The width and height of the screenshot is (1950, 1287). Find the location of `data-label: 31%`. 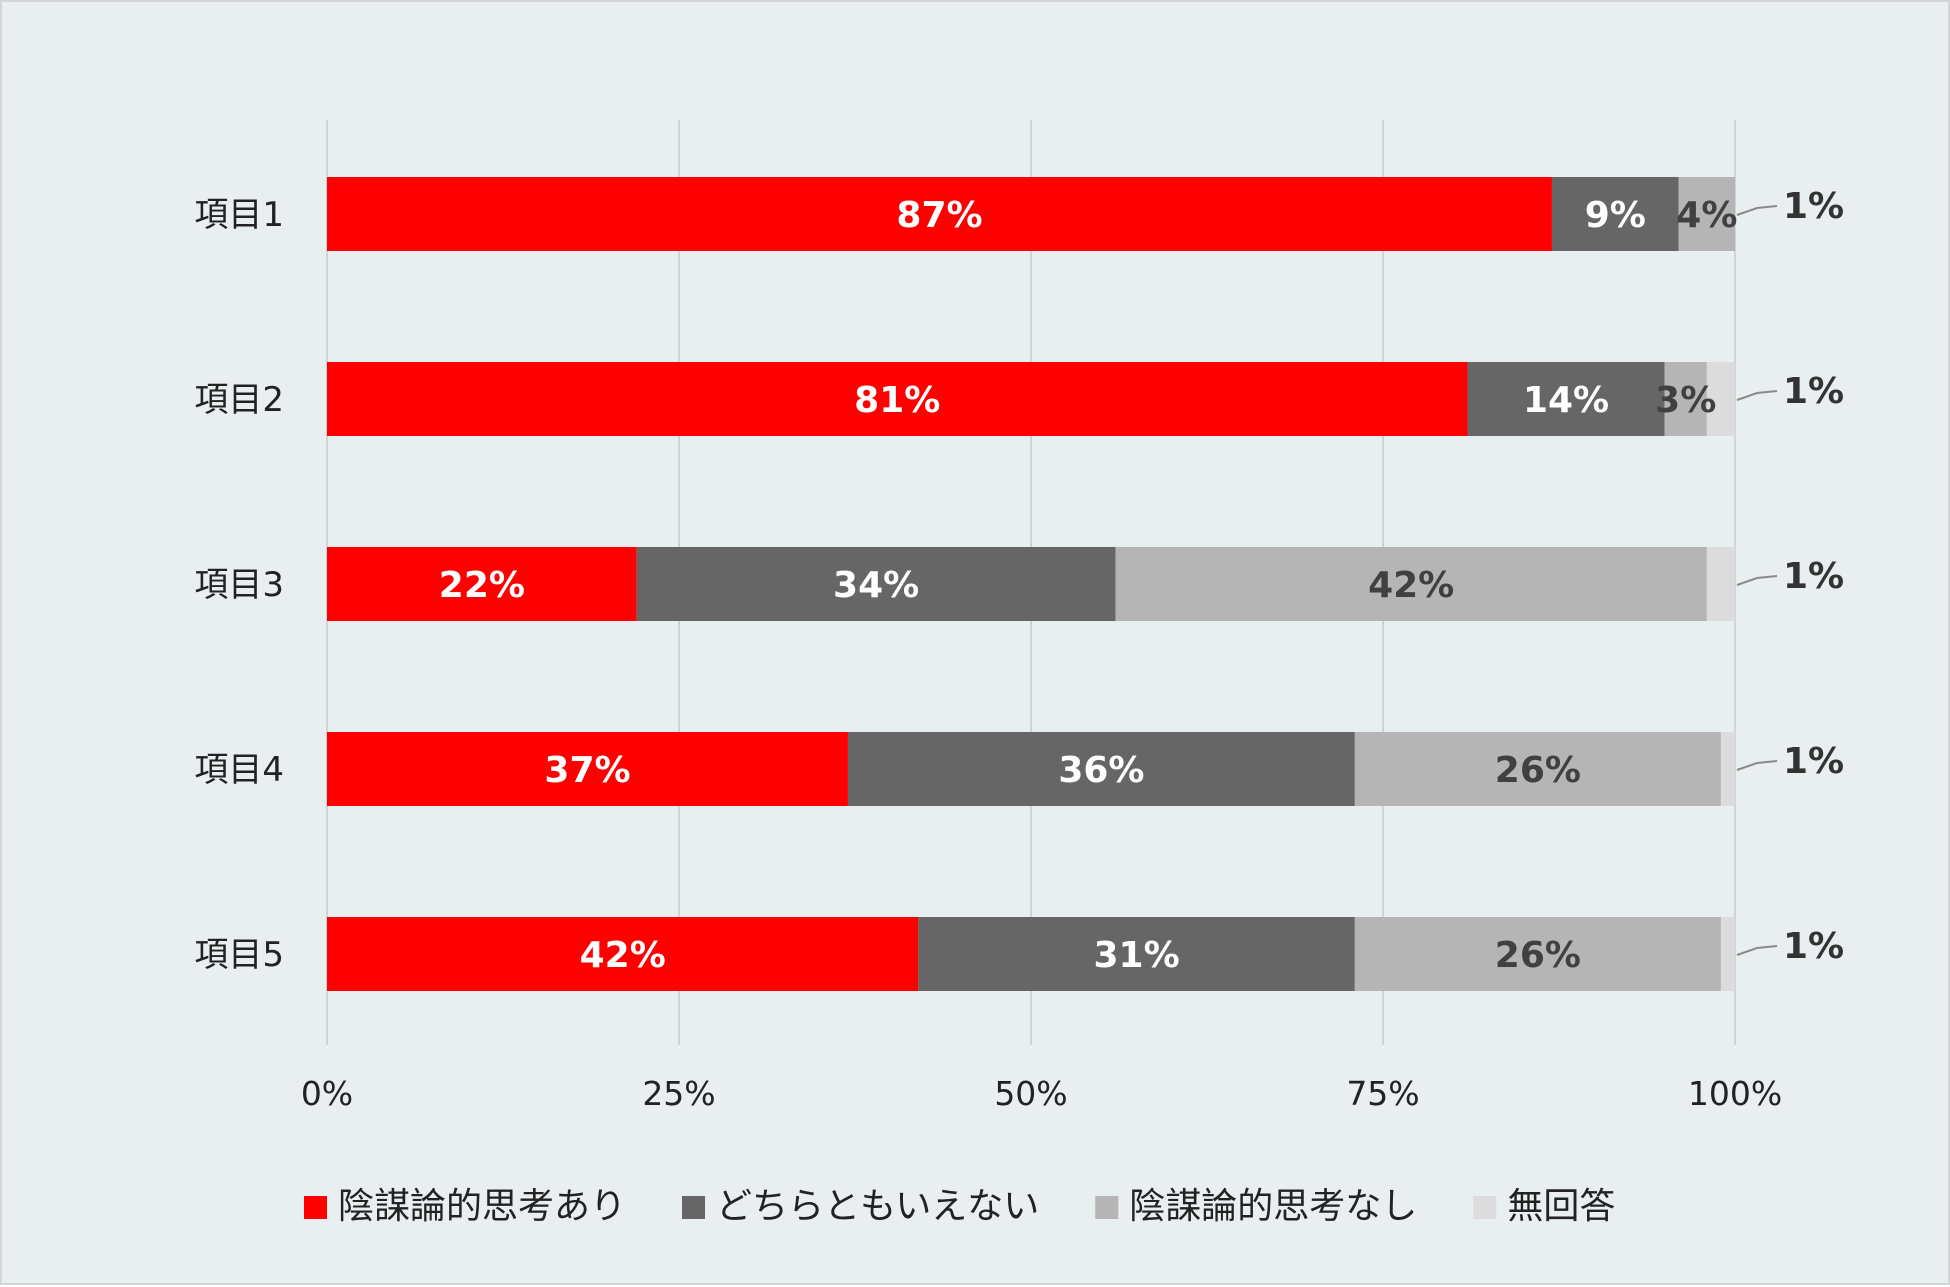

data-label: 31% is located at coordinates (1137, 955).